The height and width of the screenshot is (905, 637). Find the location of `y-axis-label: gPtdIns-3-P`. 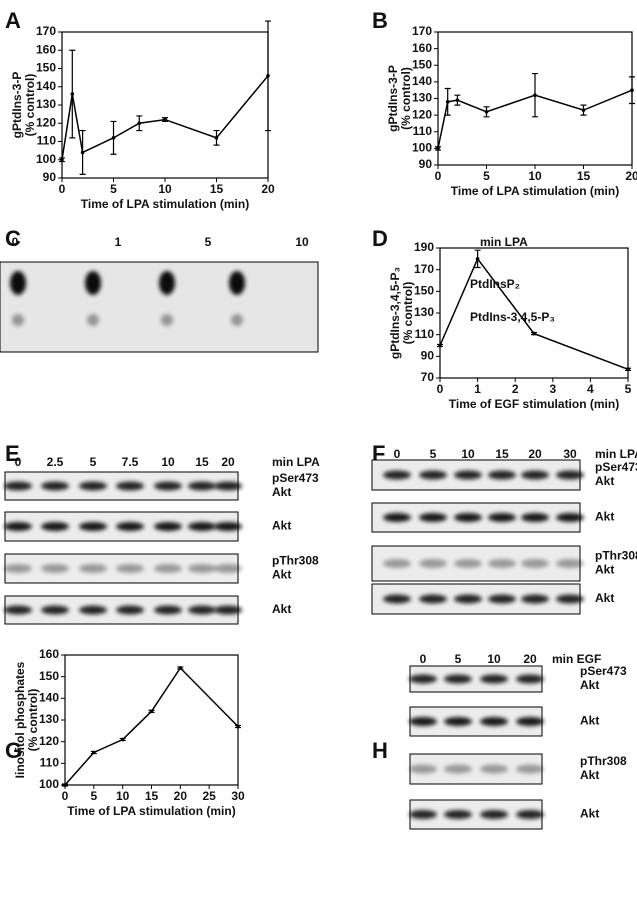

y-axis-label: gPtdIns-3-P is located at coordinates (17, 105).